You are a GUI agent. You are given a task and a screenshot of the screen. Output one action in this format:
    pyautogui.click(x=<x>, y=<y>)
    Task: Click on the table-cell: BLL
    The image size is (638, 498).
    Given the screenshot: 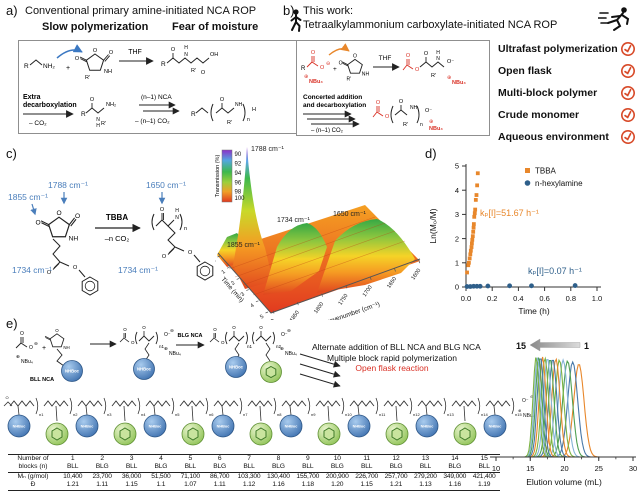 What is the action you would take?
    pyautogui.click(x=190, y=467)
    